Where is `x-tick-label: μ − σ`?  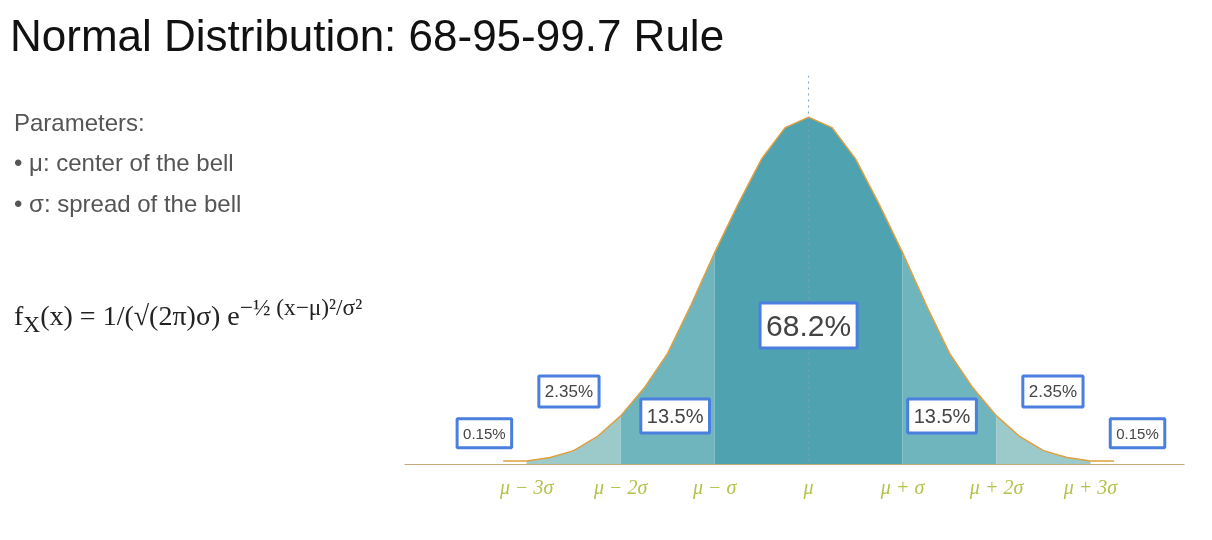 x-tick-label: μ − σ is located at coordinates (714, 487).